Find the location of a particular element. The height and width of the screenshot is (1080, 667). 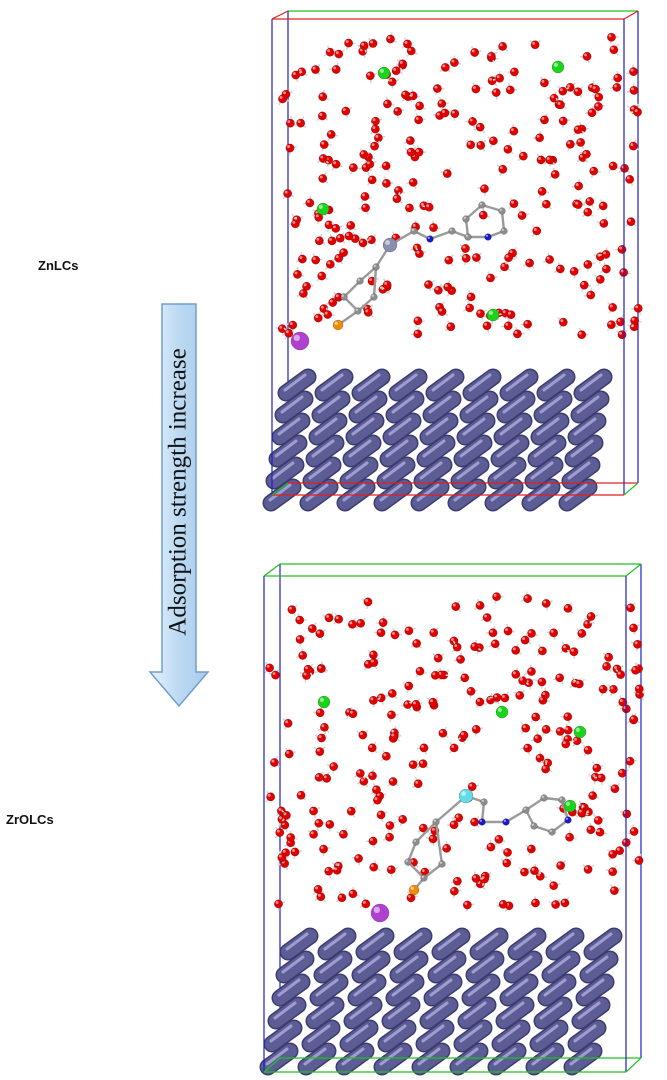

potassium-ion is located at coordinates (380, 913).